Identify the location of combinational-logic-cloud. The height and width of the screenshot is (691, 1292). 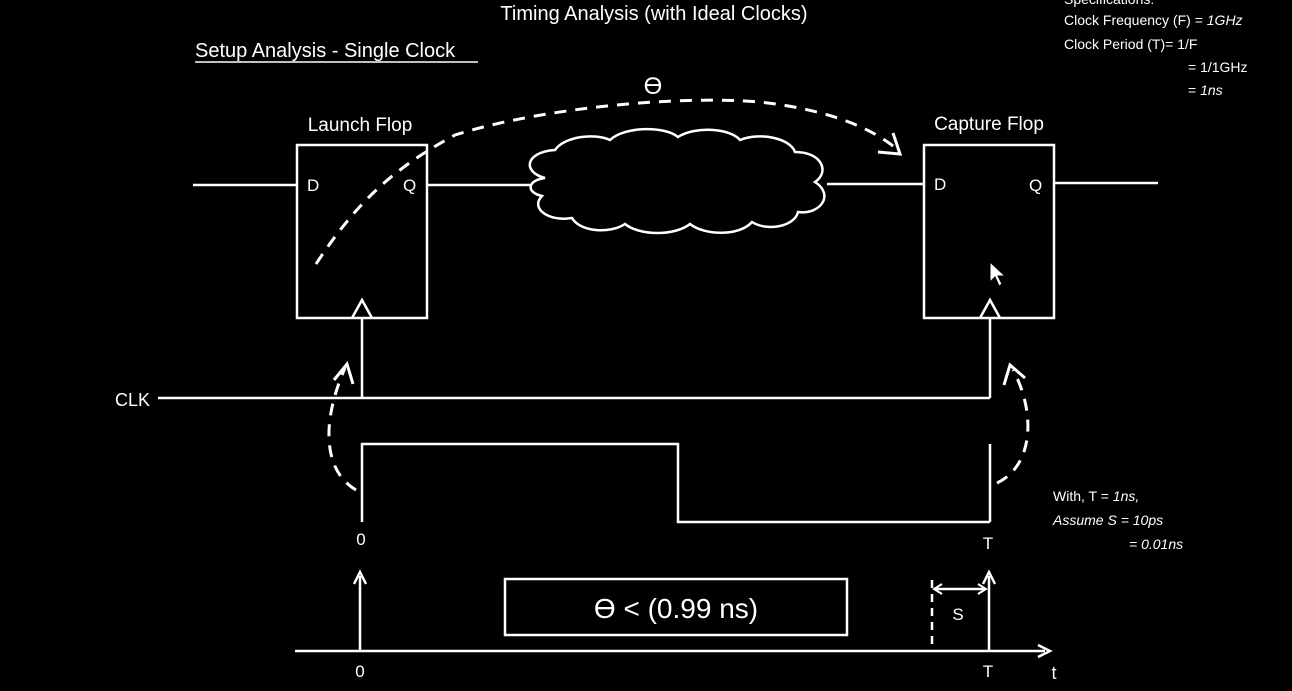
(677, 181).